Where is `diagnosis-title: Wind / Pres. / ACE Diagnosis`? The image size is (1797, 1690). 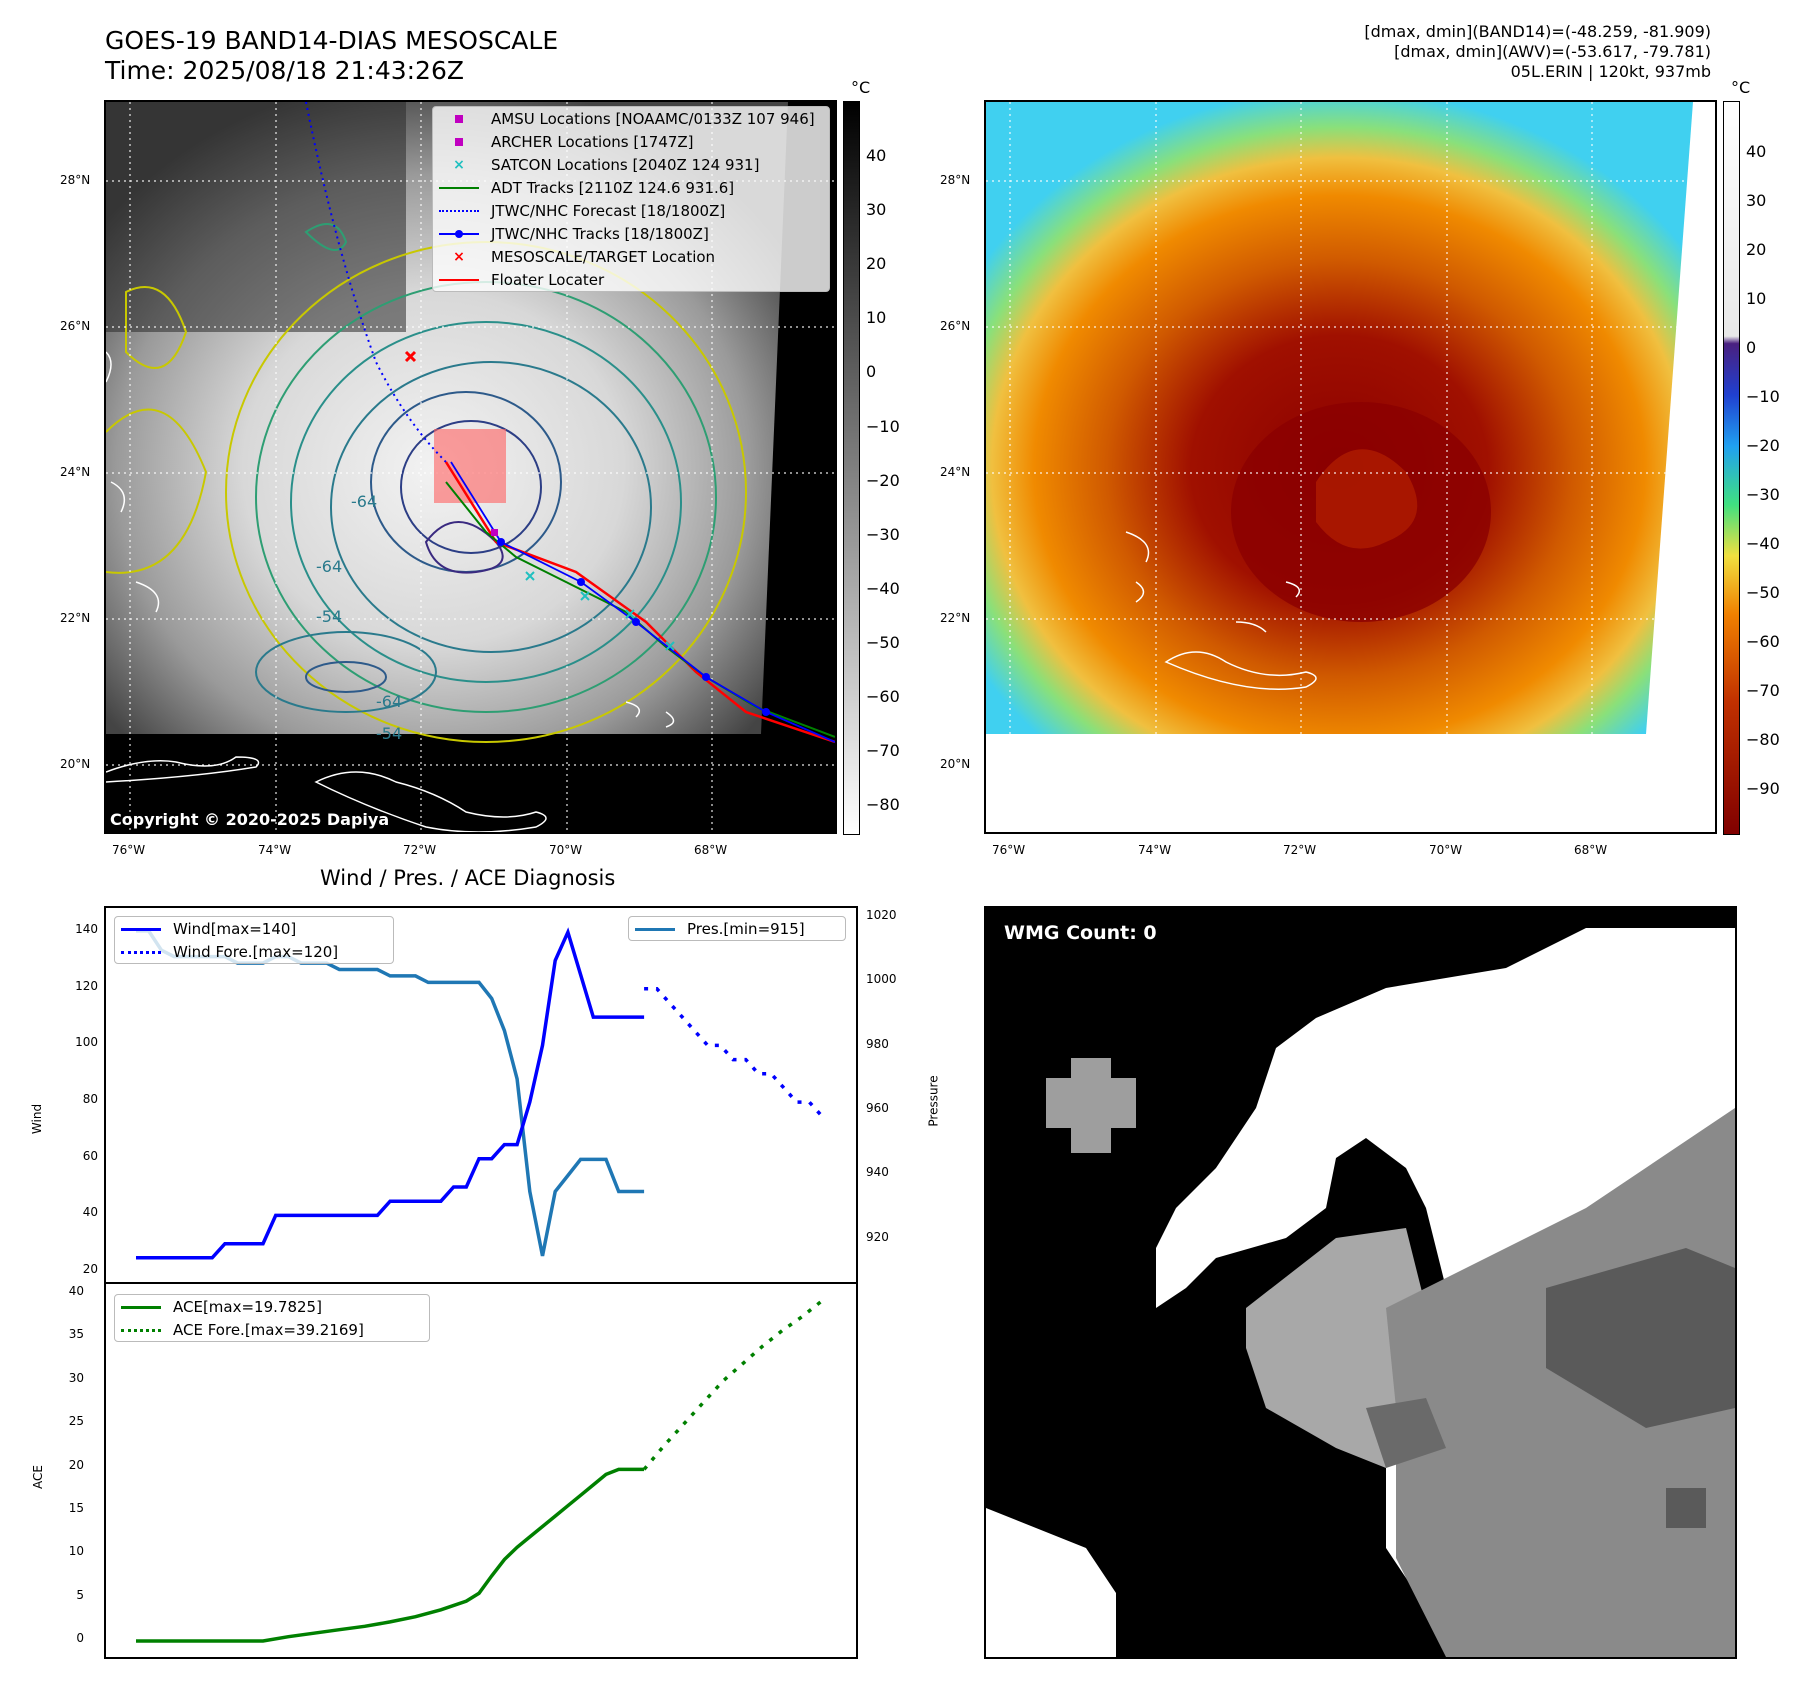
diagnosis-title: Wind / Pres. / ACE Diagnosis is located at coordinates (468, 878).